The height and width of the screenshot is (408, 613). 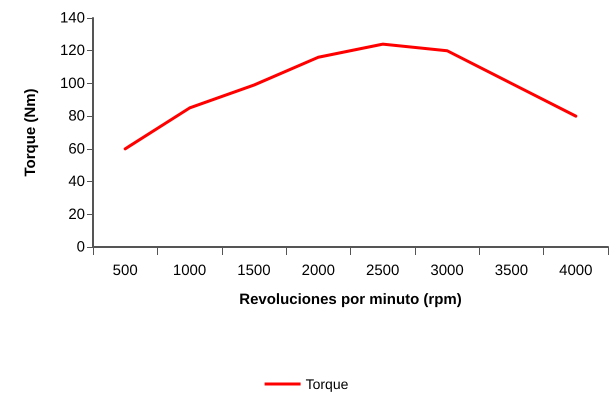 I want to click on x-tick-label: 2500, so click(x=383, y=270).